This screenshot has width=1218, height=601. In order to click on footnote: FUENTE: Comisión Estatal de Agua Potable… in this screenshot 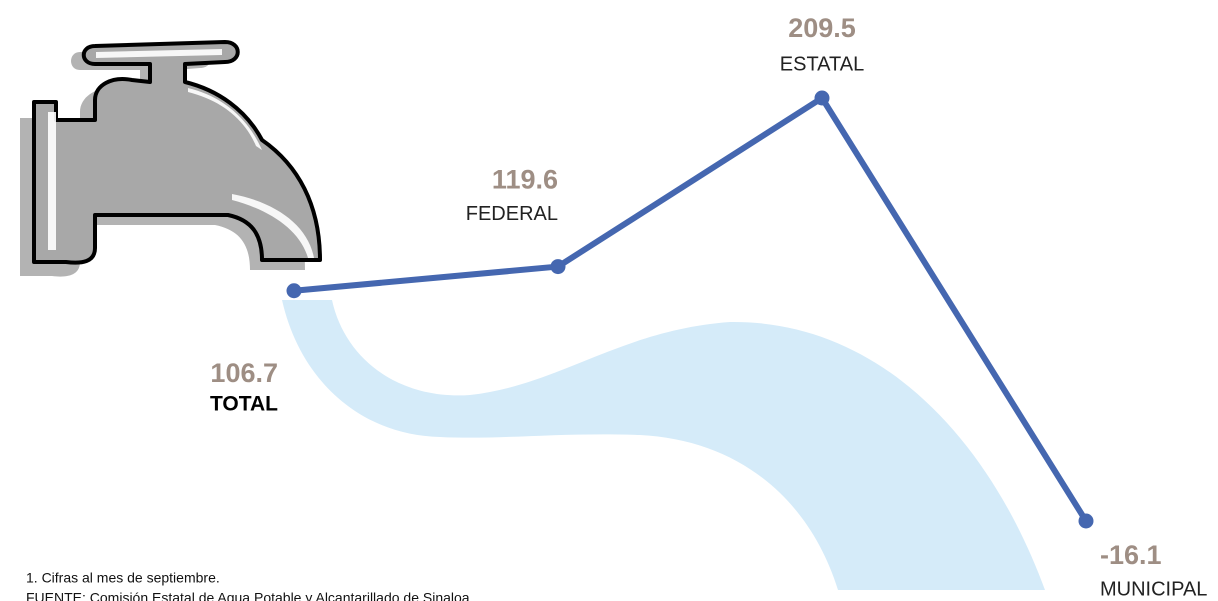, I will do `click(249, 595)`.